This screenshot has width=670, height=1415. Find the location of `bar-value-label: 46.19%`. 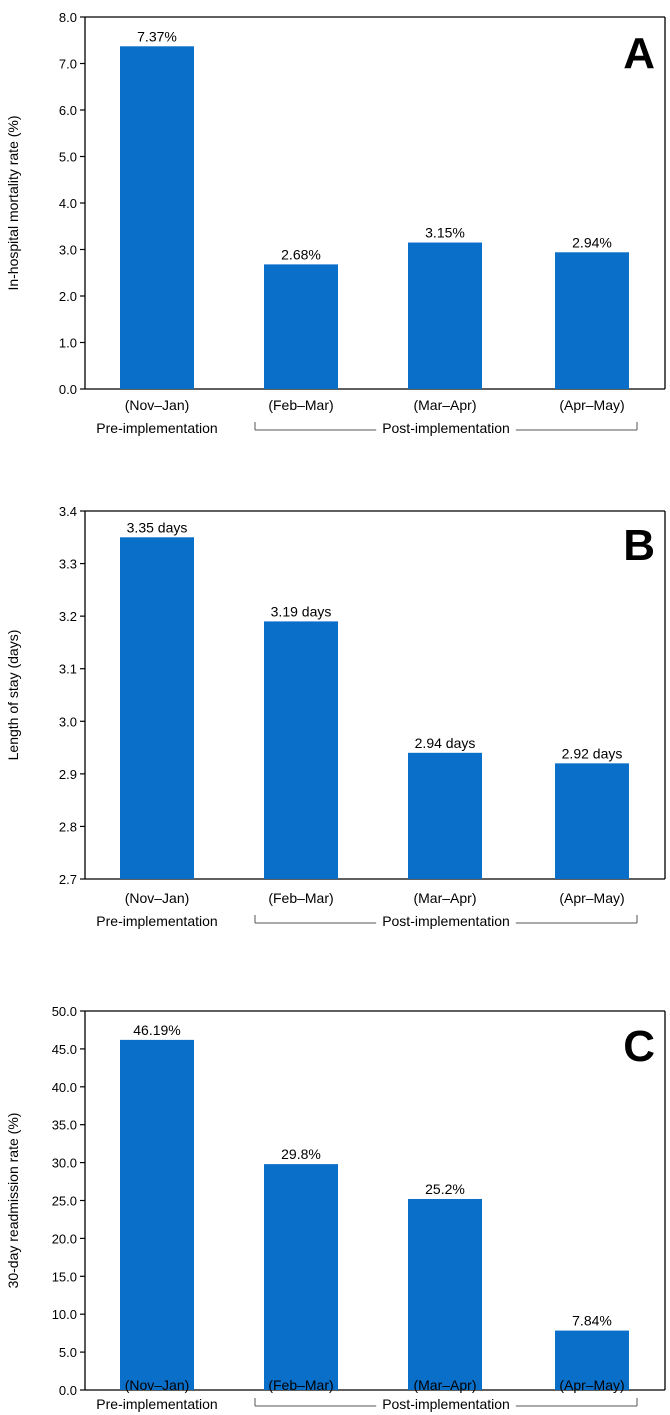

bar-value-label: 46.19% is located at coordinates (156, 1030).